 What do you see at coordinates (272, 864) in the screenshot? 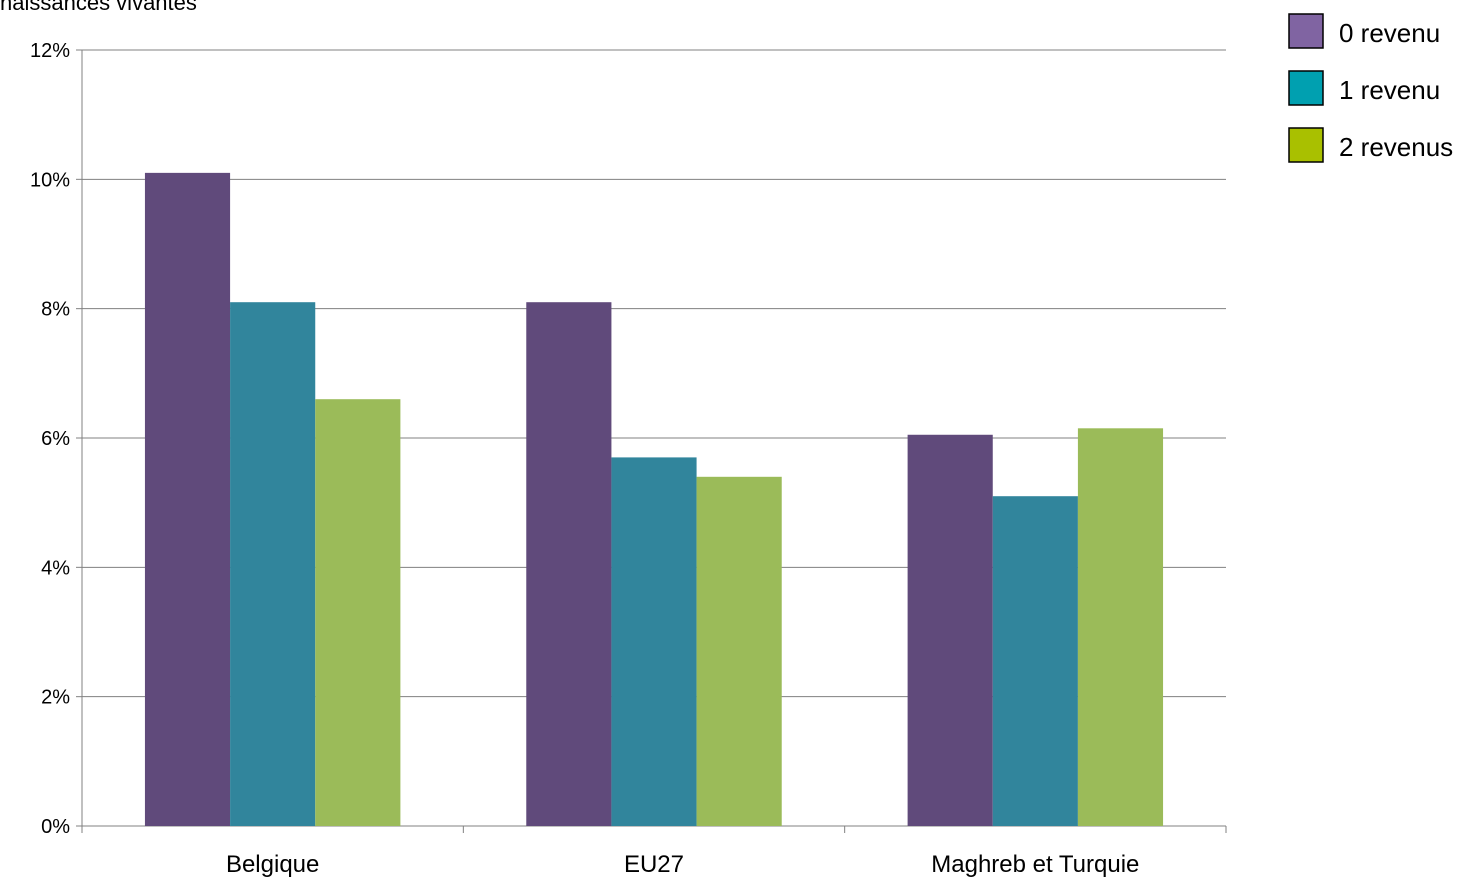
I see `x-category-label: Belgique` at bounding box center [272, 864].